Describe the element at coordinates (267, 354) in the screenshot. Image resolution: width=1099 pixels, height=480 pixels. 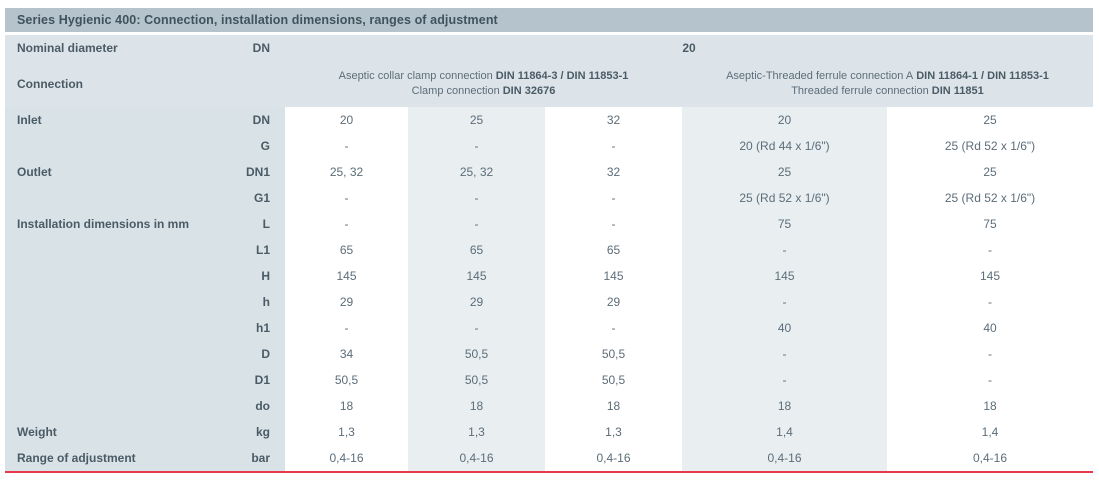
I see `row-symbol: D` at that location.